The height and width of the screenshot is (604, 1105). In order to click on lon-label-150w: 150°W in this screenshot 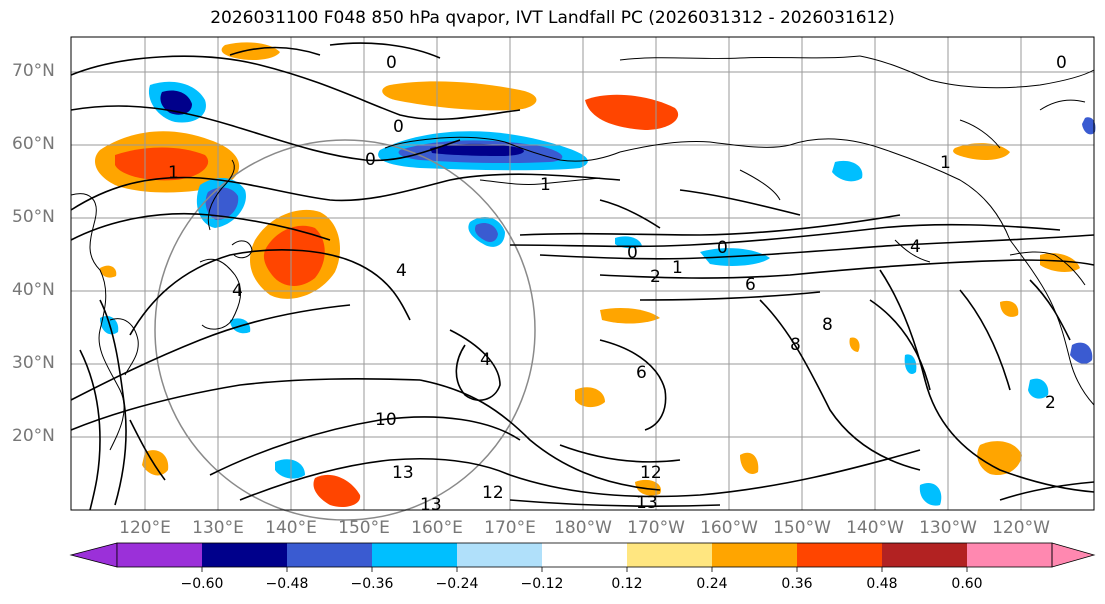, I will do `click(802, 528)`.